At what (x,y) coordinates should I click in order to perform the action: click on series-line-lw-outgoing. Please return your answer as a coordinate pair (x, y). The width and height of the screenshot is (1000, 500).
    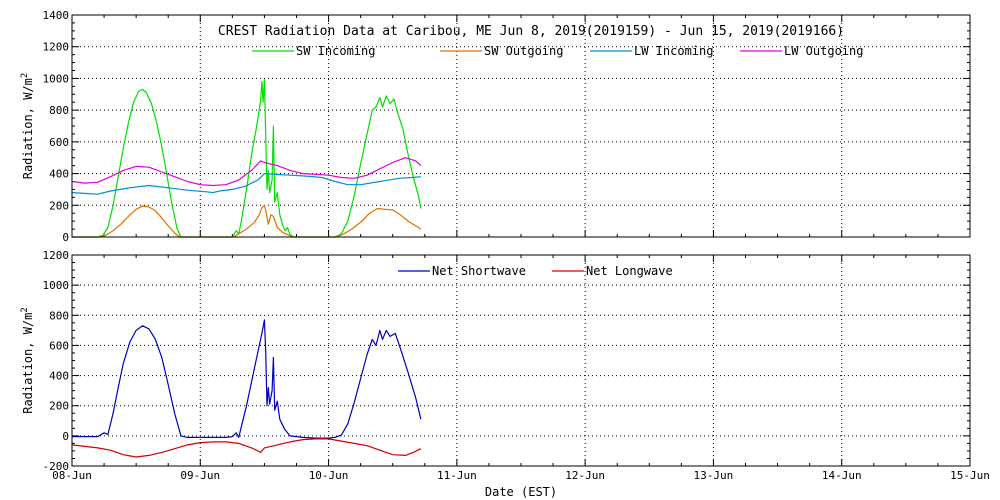
    Looking at the image, I should click on (246, 172).